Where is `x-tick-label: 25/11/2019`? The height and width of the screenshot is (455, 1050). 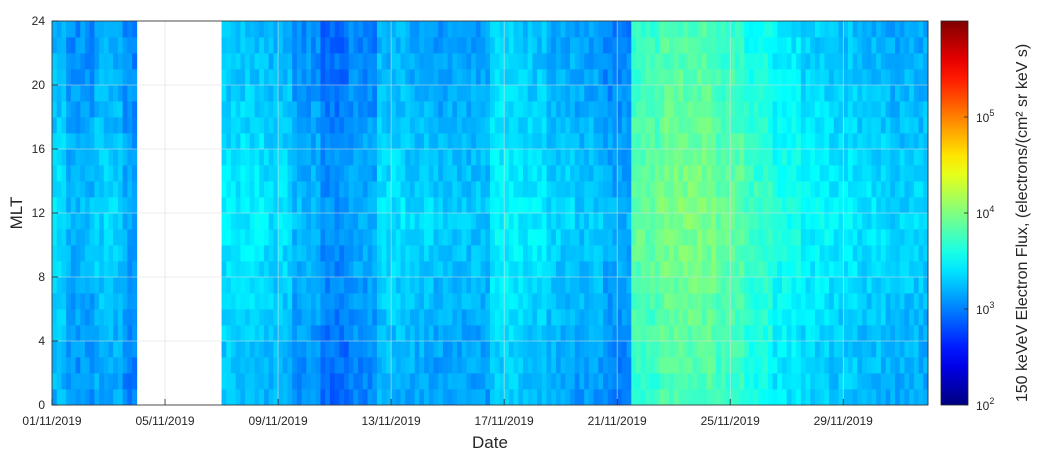 x-tick-label: 25/11/2019 is located at coordinates (730, 421).